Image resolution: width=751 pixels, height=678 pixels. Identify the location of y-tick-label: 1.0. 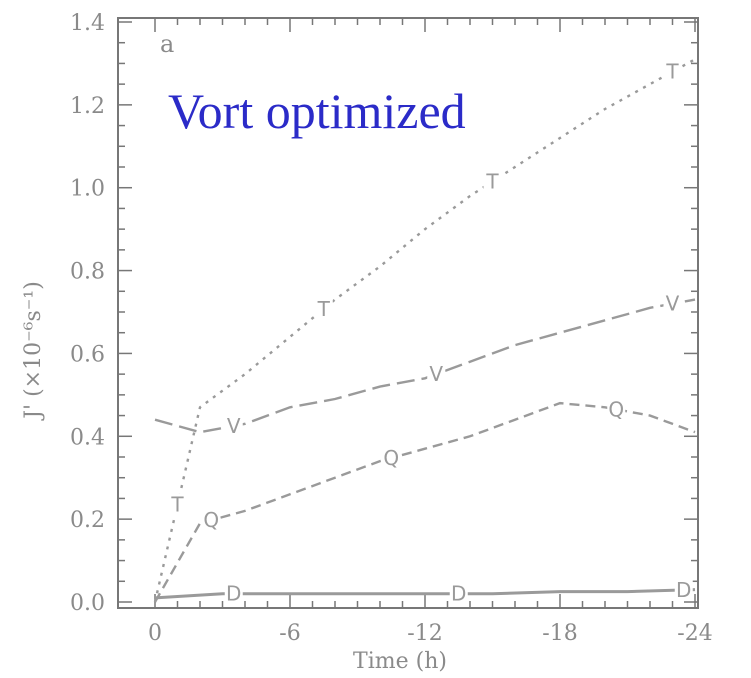
(87, 189).